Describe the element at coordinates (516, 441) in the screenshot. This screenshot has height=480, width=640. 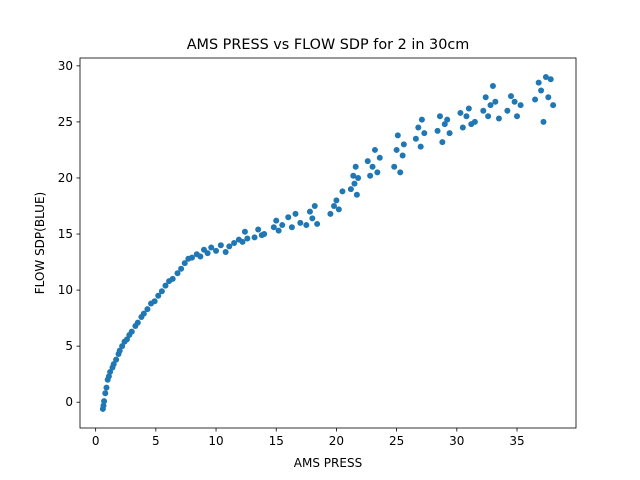
I see `x-tick-label: 35` at that location.